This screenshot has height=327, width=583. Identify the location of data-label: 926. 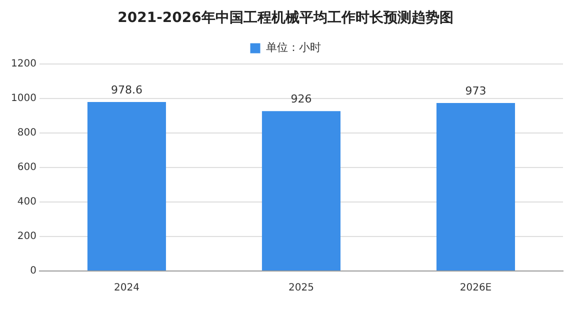
(301, 99).